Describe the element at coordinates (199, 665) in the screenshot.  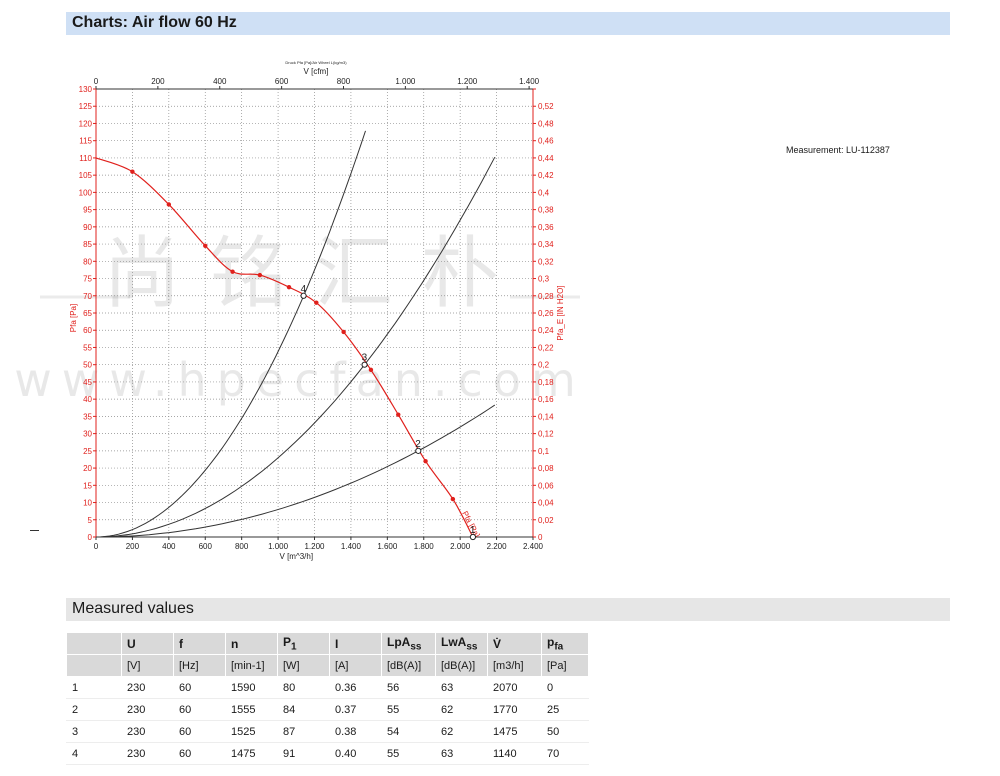
I see `unit-cell: [Hz]` at that location.